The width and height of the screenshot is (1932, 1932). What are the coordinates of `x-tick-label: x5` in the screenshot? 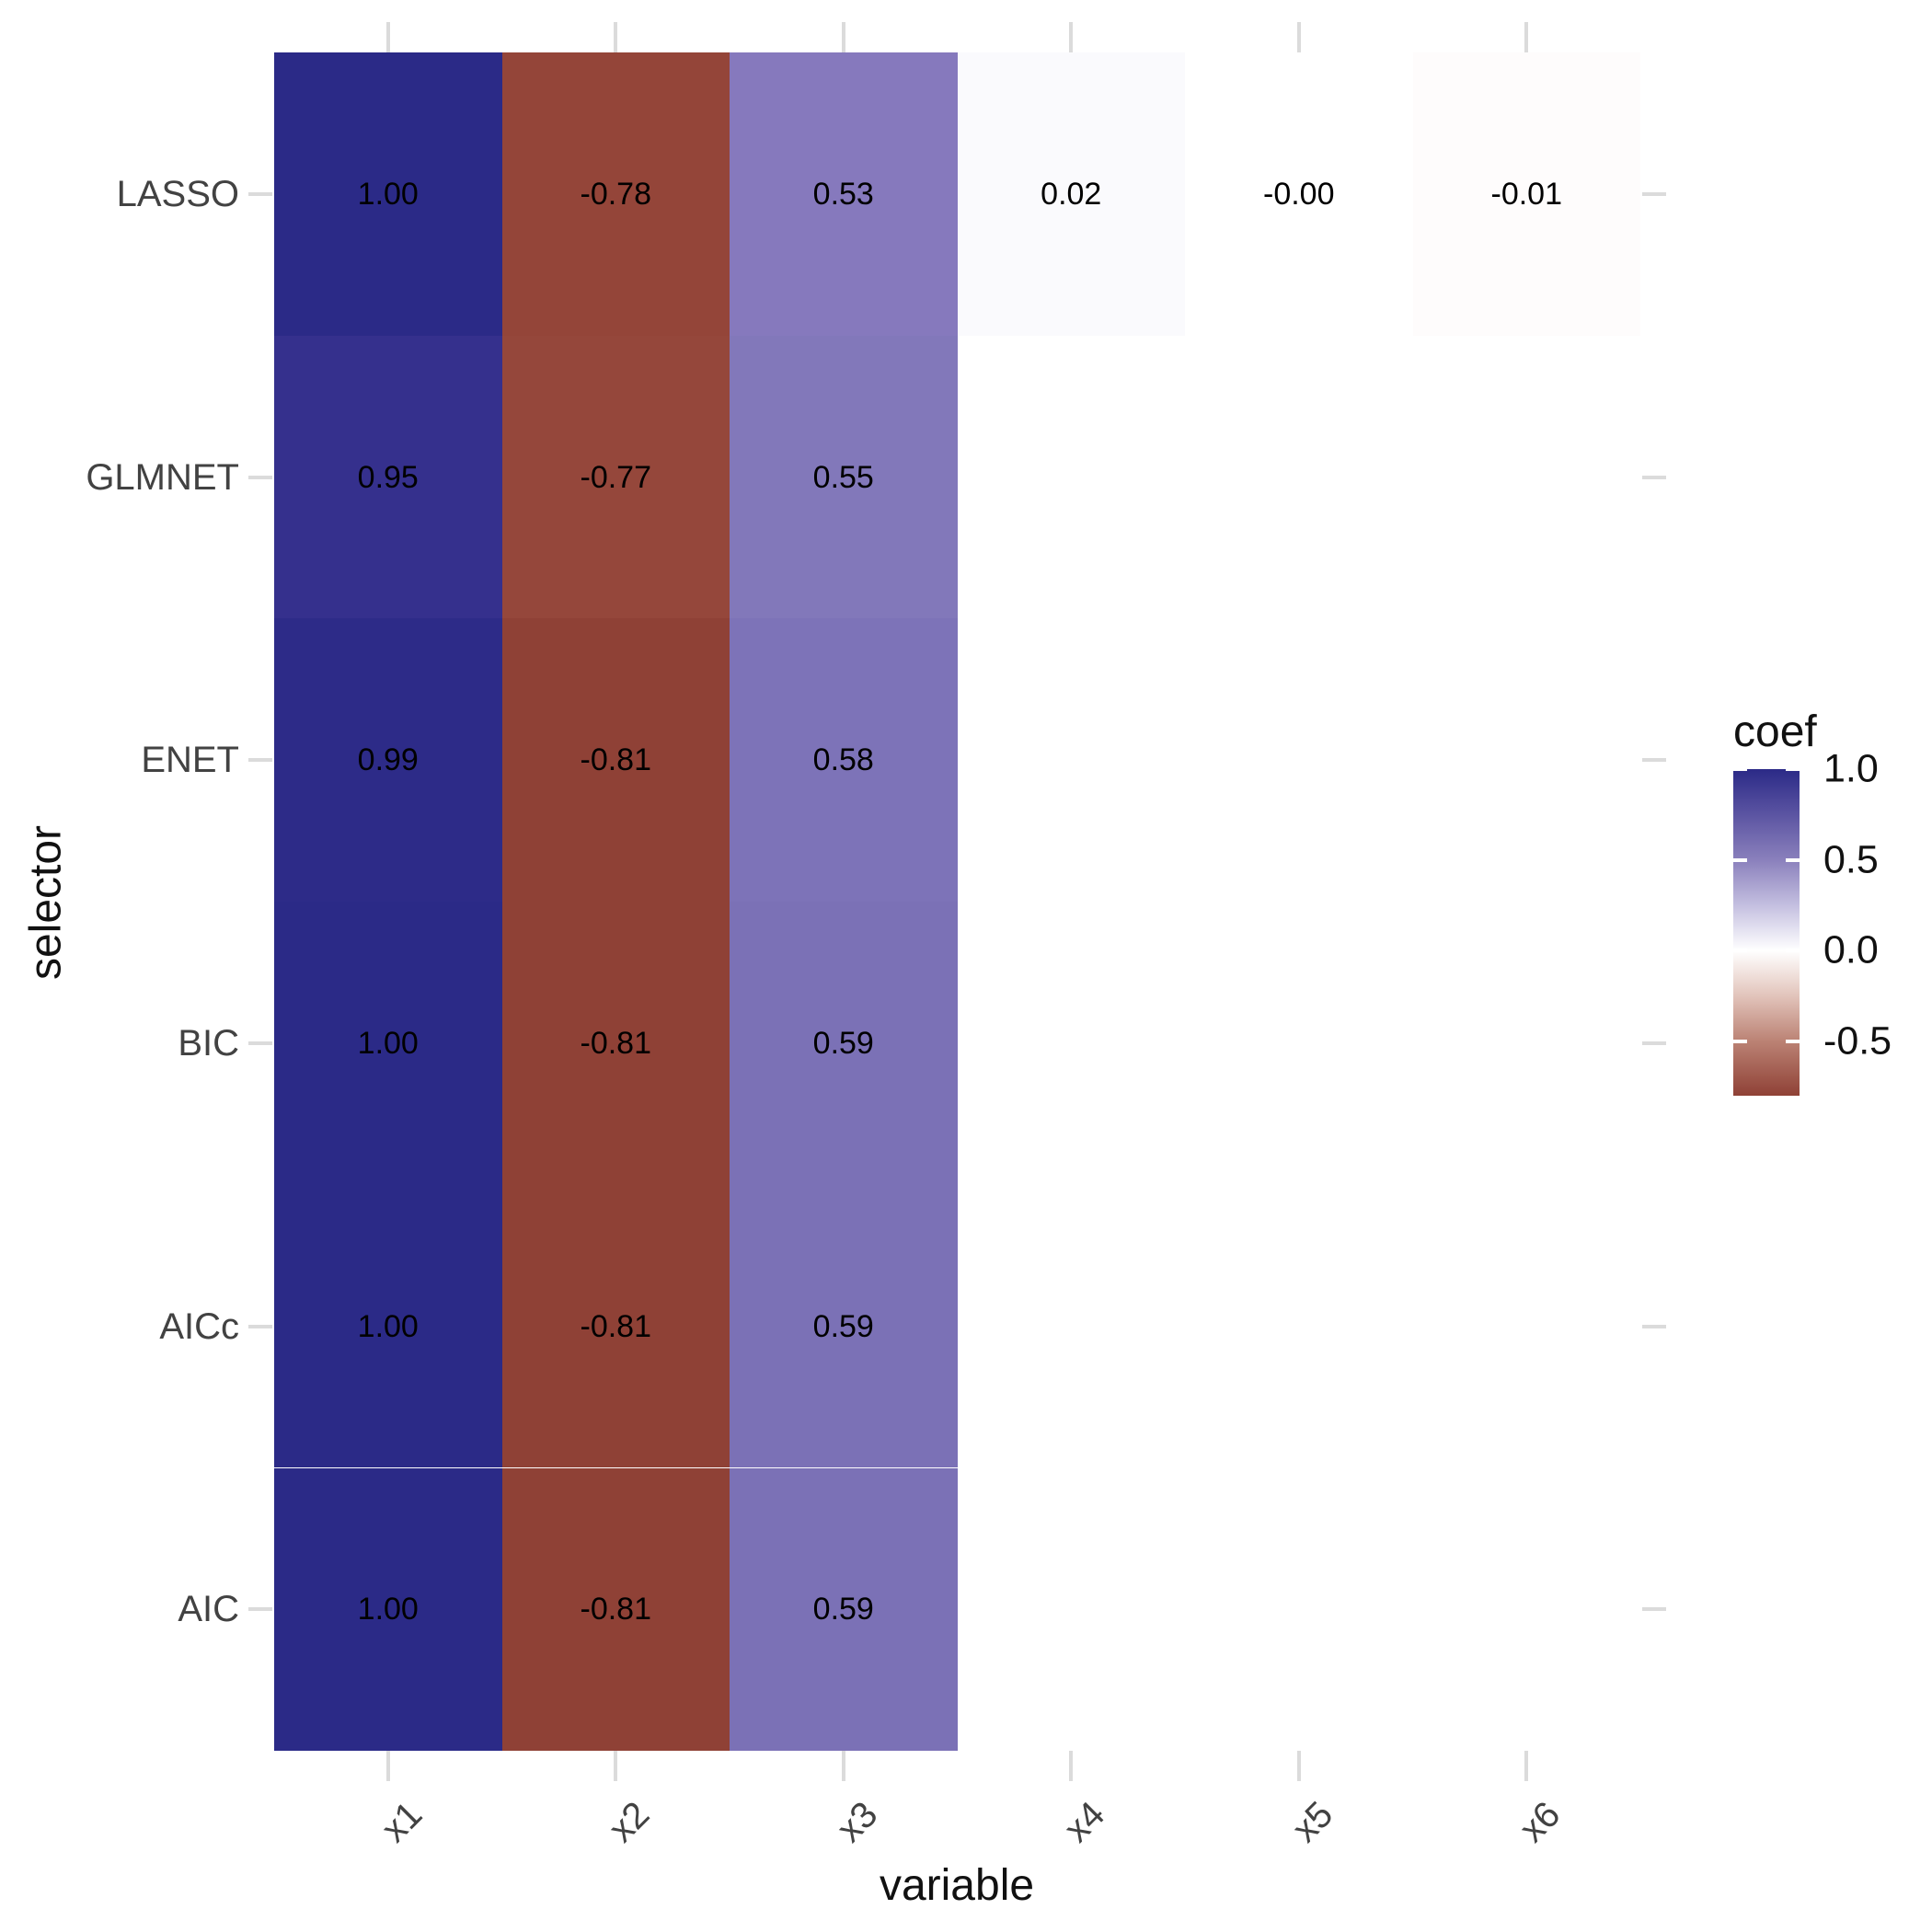 It's located at (1311, 1822).